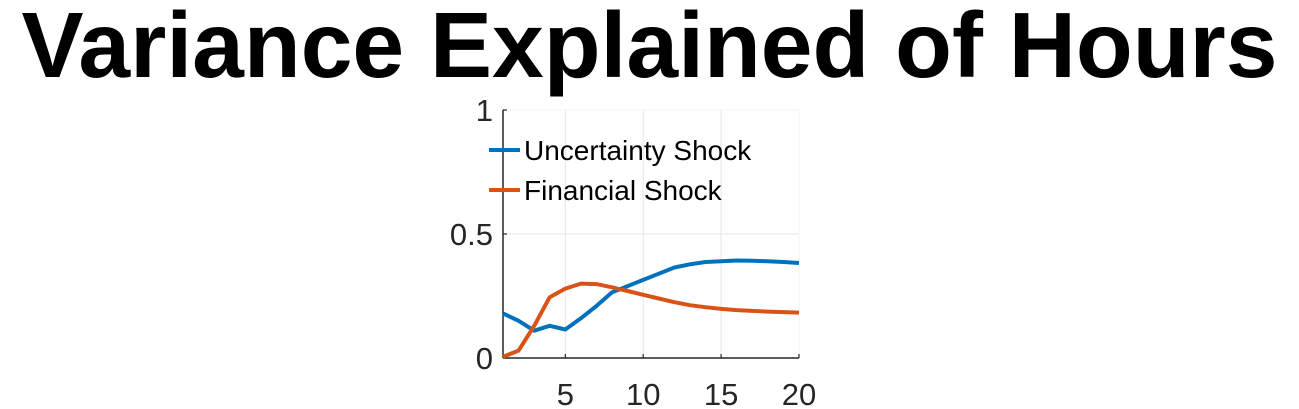  I want to click on legend-label: Uncertainty Shock, so click(638, 150).